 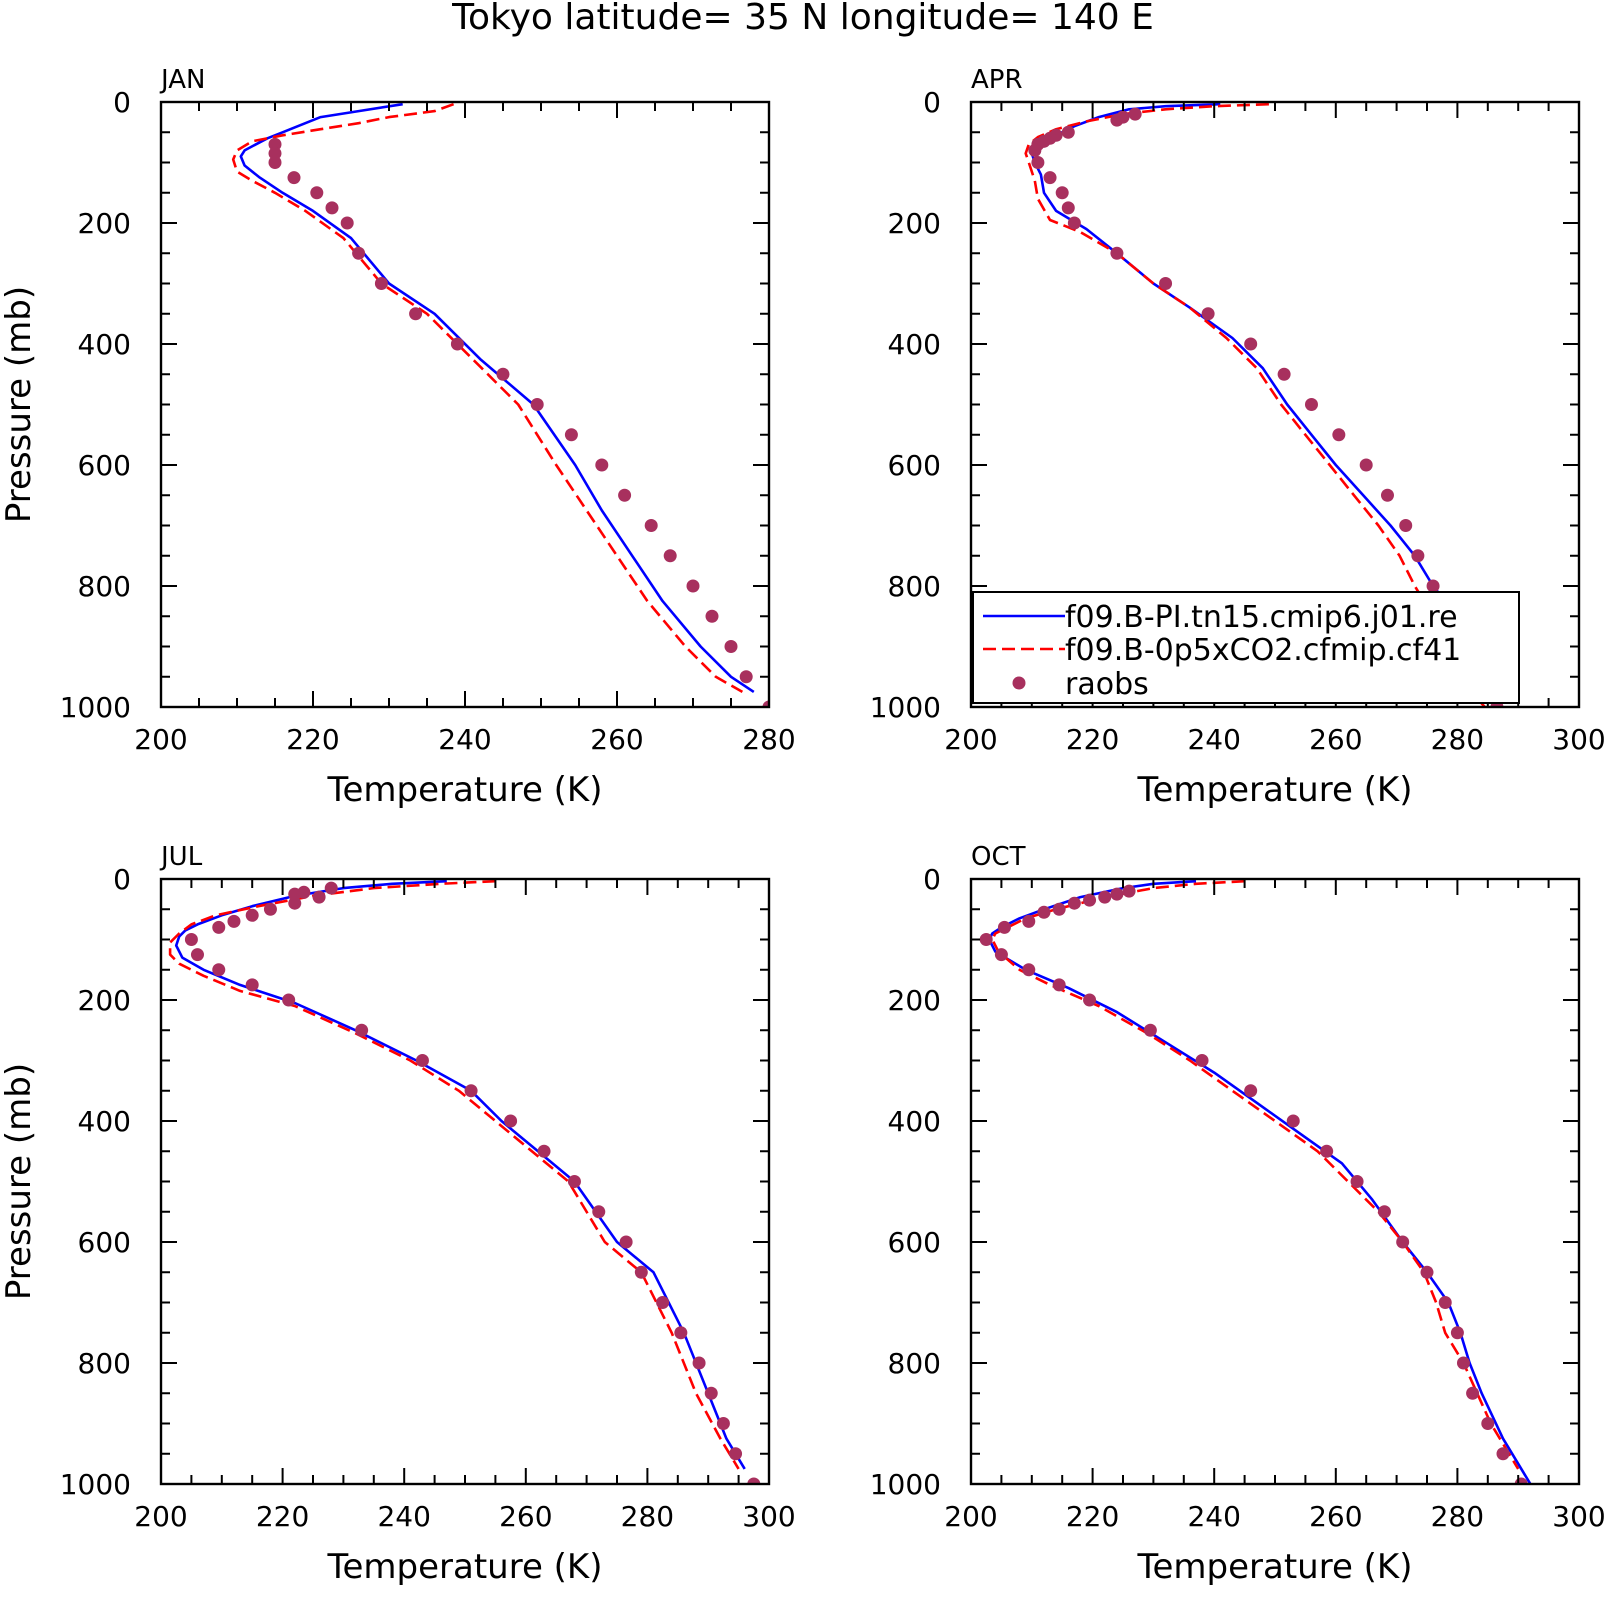 What do you see at coordinates (998, 857) in the screenshot?
I see `panel-label: OCT` at bounding box center [998, 857].